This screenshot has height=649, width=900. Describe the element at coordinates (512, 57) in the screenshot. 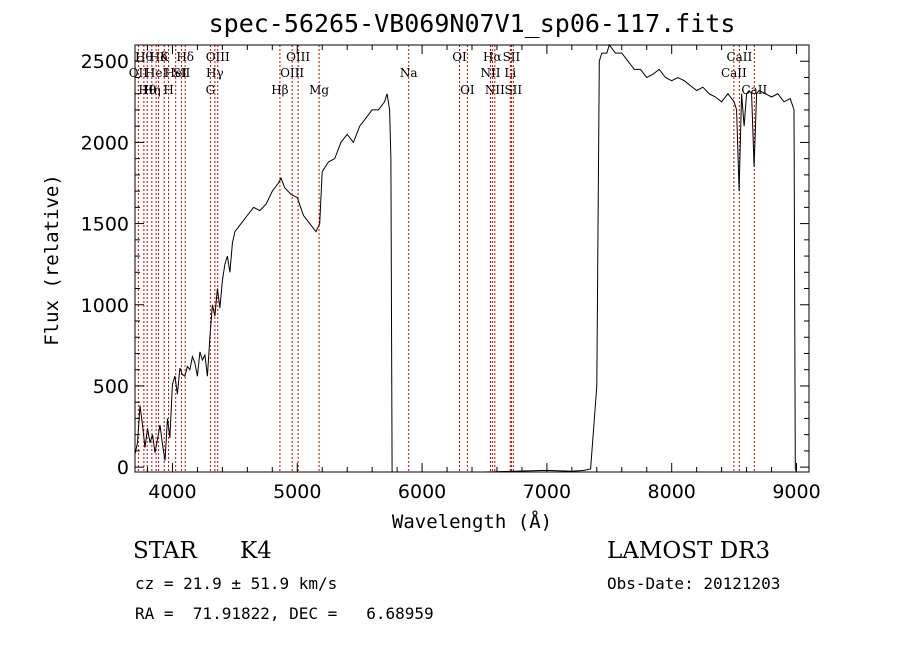

I see `line-label-25: SII` at that location.